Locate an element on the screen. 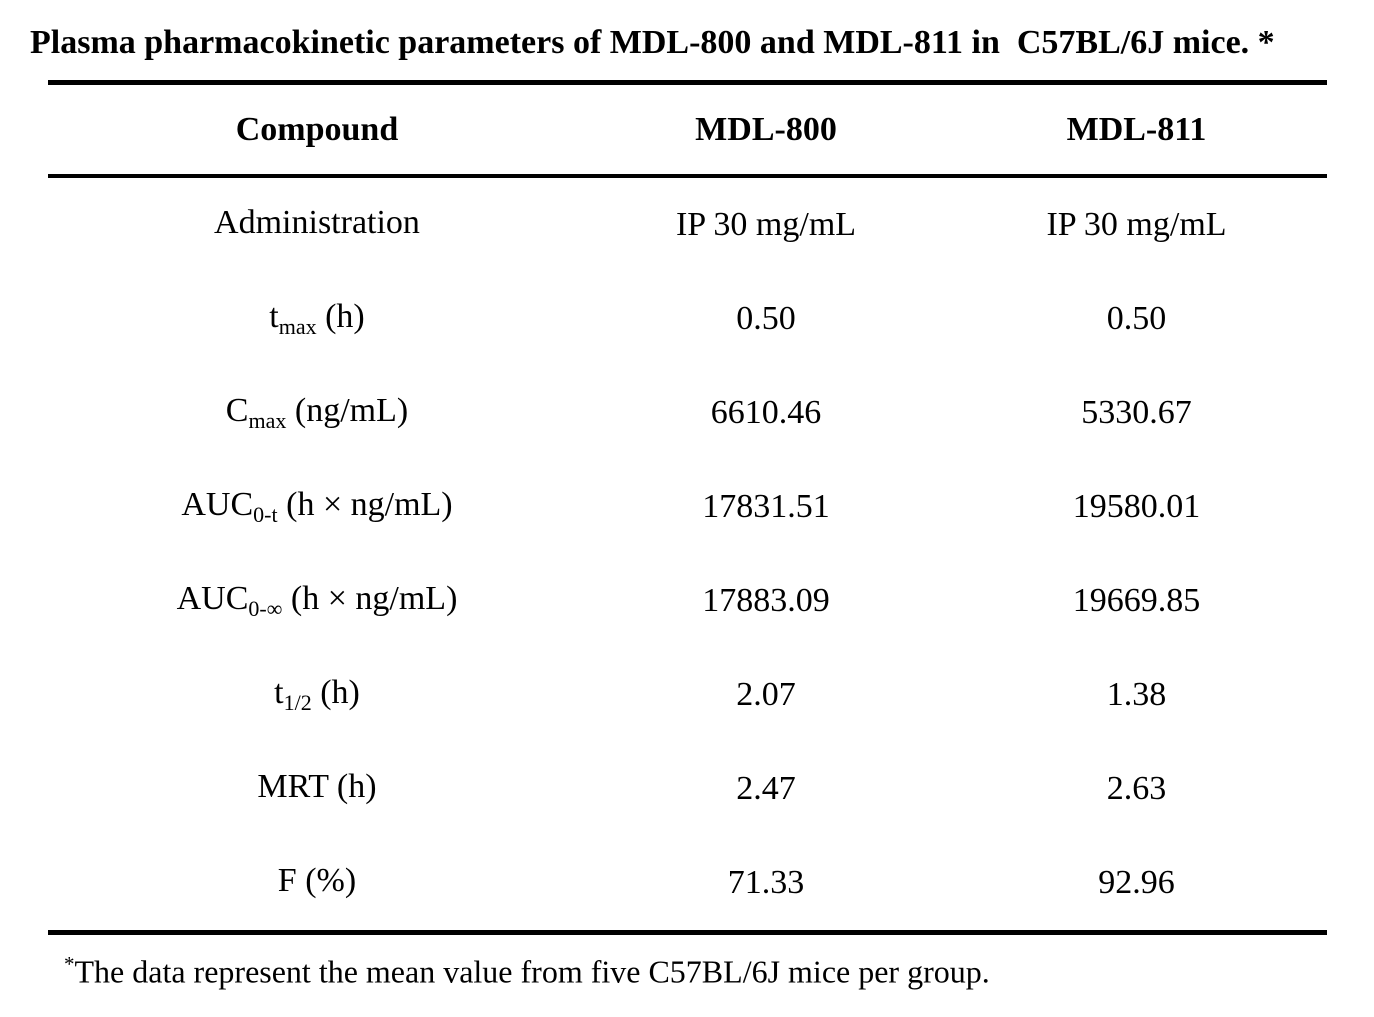 The height and width of the screenshot is (1017, 1374). param-label-pre: Administration is located at coordinates (317, 222).